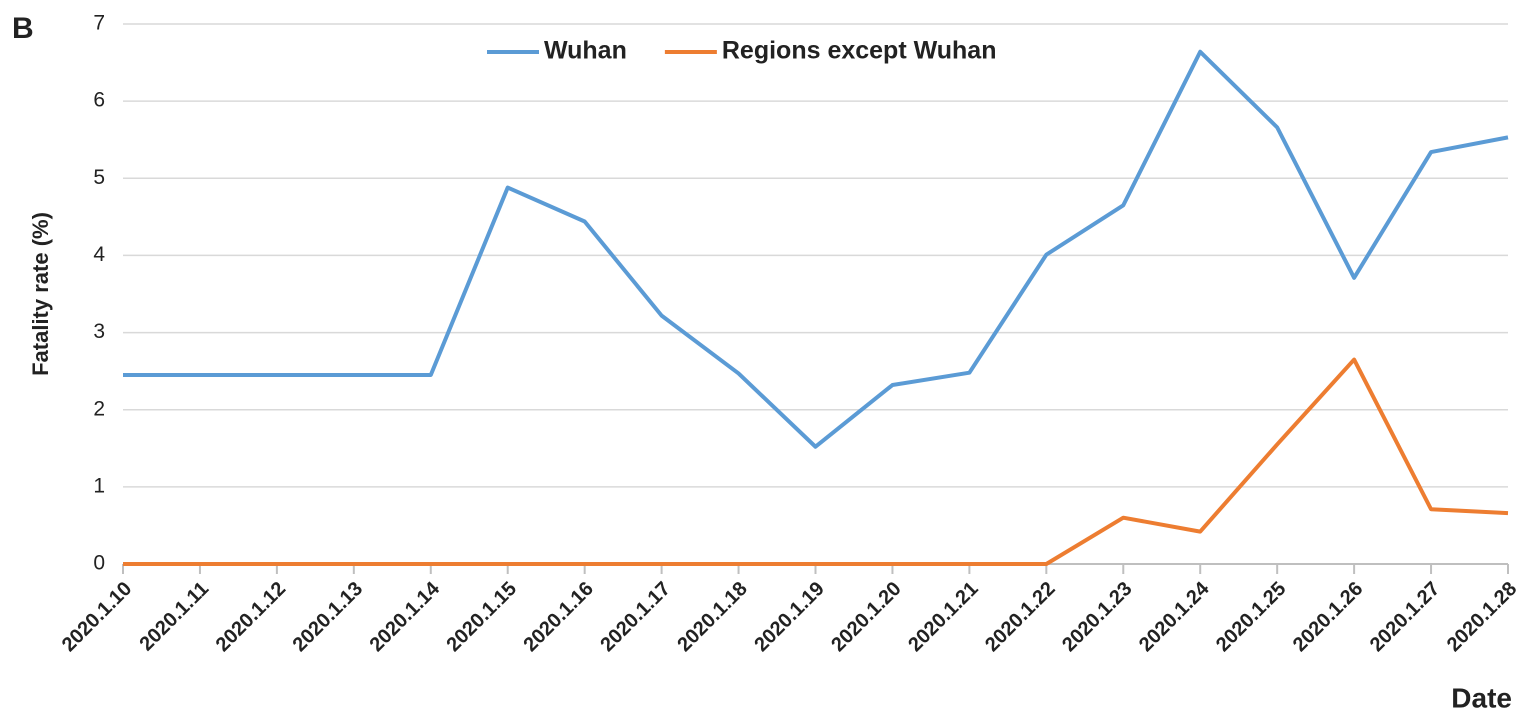 Image resolution: width=1524 pixels, height=723 pixels. I want to click on y-tick-label: 7, so click(99, 23).